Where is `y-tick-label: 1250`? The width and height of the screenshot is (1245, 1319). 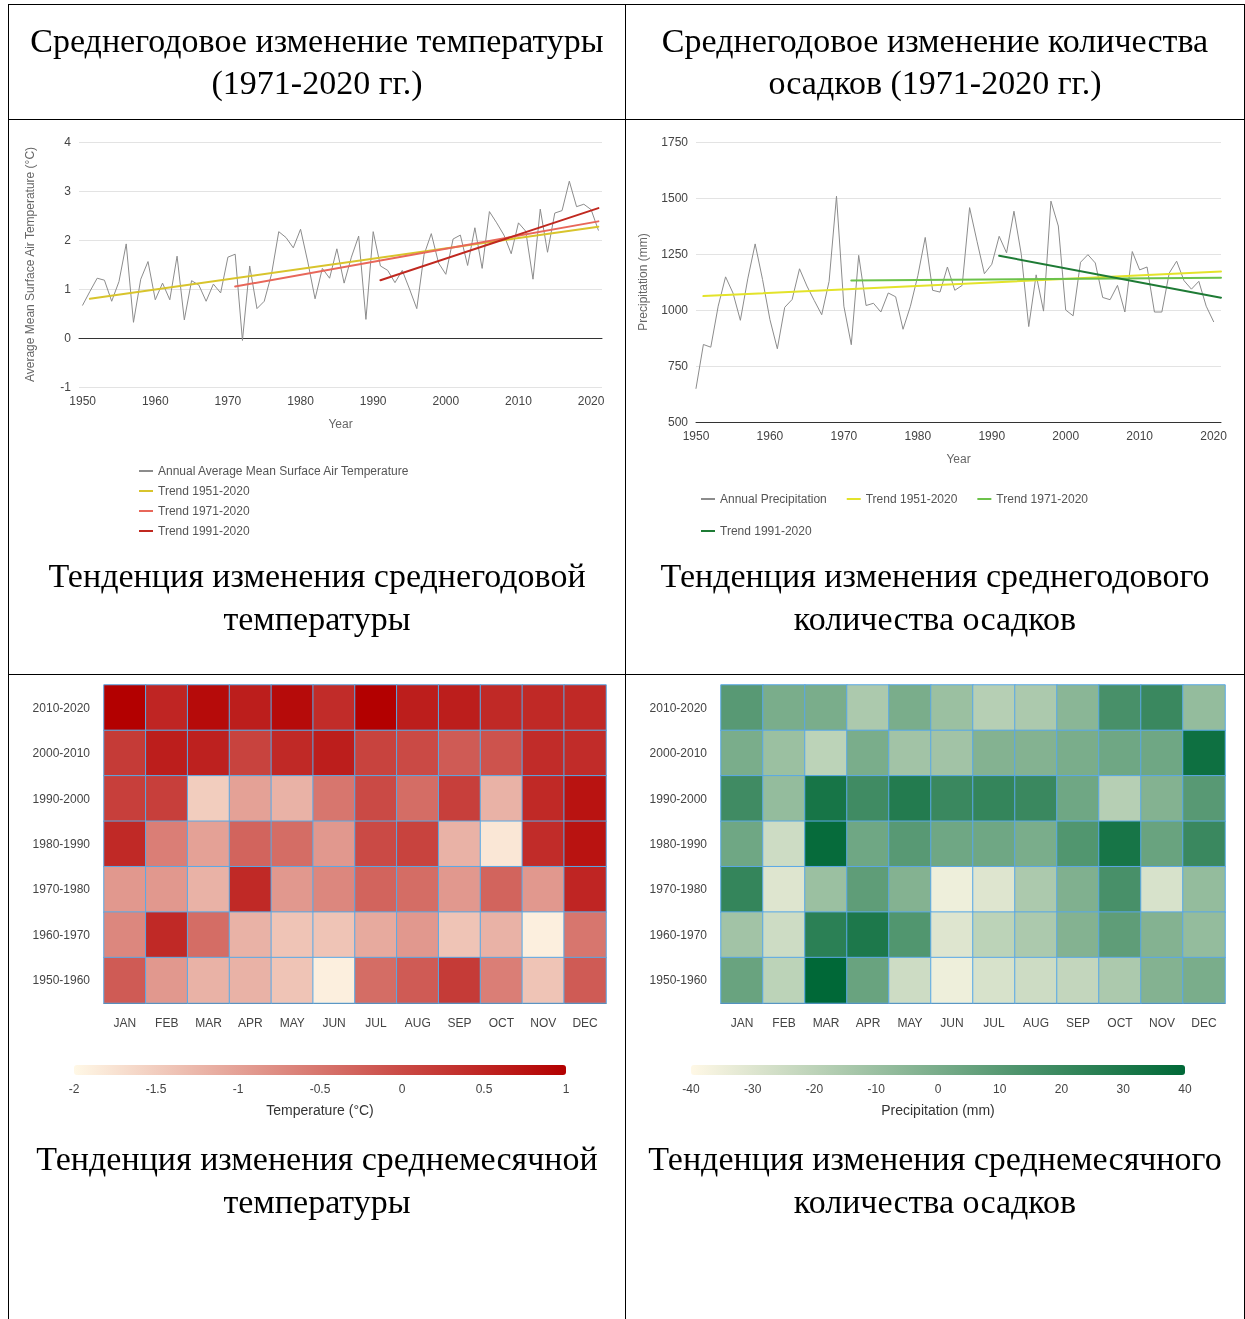 y-tick-label: 1250 is located at coordinates (675, 254).